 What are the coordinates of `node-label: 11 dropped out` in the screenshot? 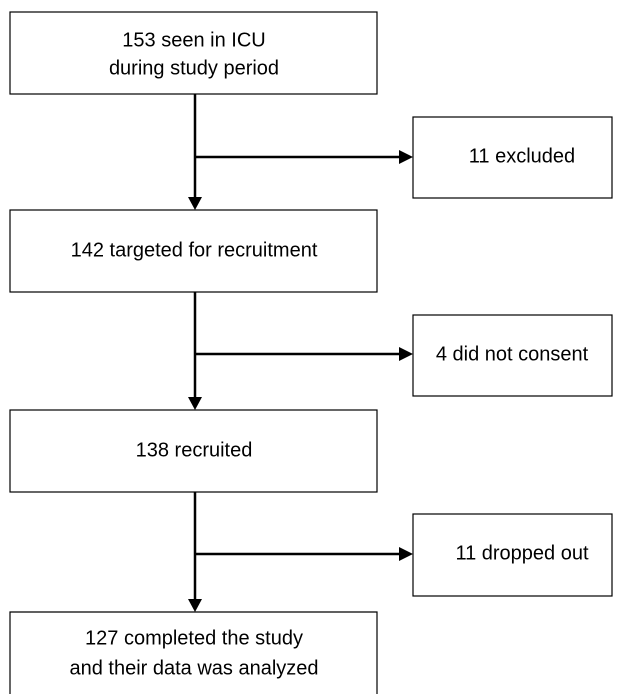 It's located at (522, 553).